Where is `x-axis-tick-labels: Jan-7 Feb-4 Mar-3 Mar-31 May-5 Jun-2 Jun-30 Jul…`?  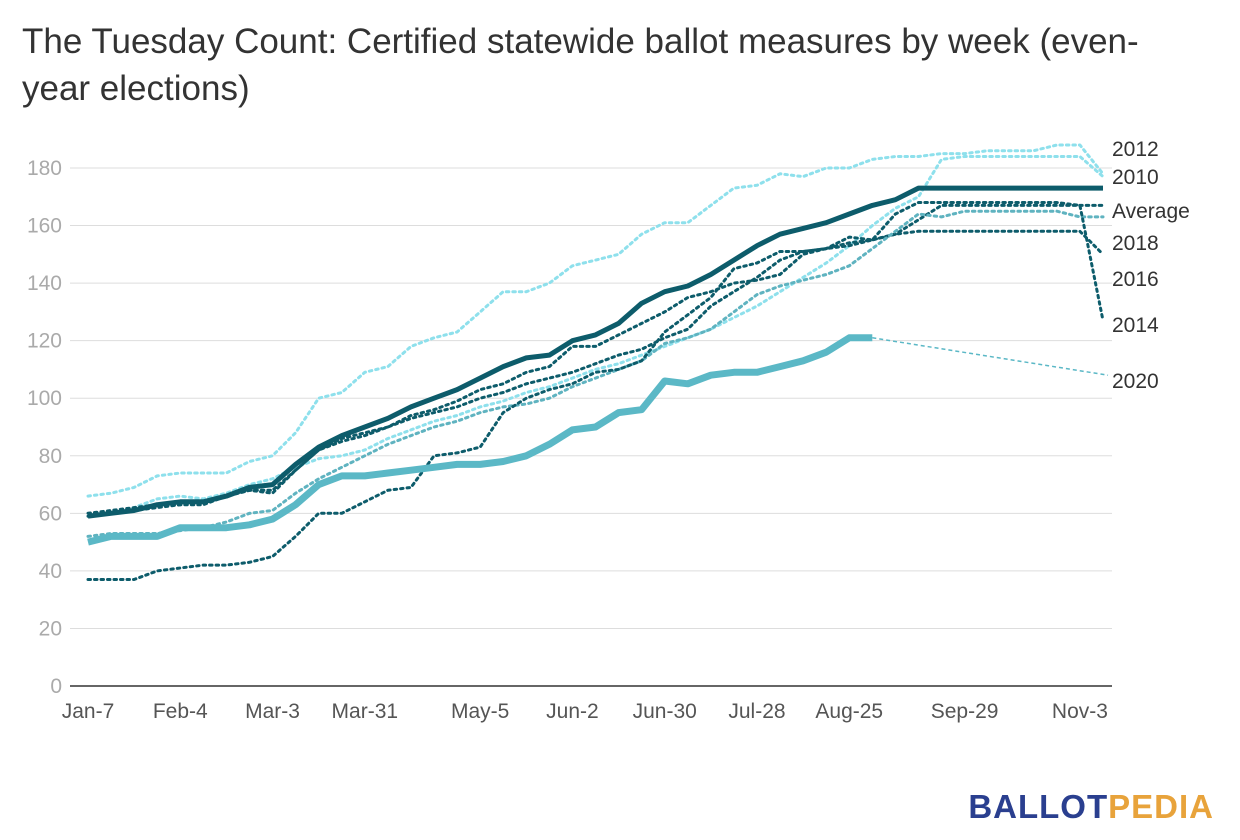 x-axis-tick-labels: Jan-7 Feb-4 Mar-3 Mar-31 May-5 Jun-2 Jun-30 Jul… is located at coordinates (585, 711).